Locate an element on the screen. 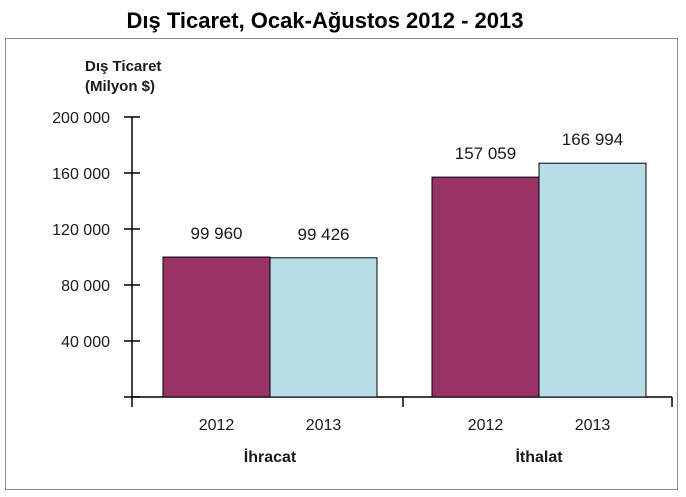 This screenshot has width=686, height=497. group-label: İhracat is located at coordinates (270, 457).